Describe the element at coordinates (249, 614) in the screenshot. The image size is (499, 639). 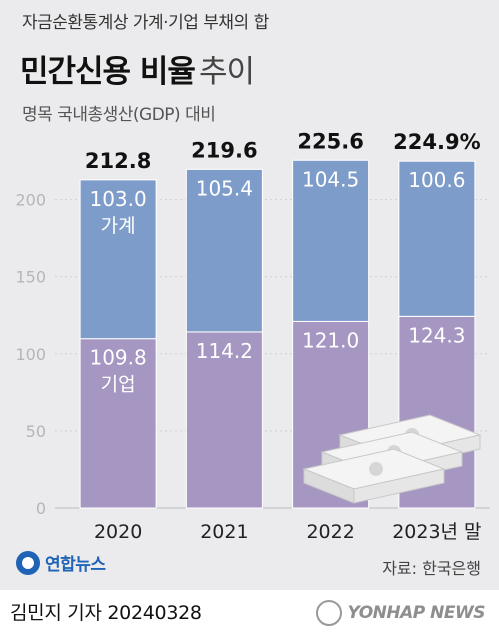
I see `footer-bar` at that location.